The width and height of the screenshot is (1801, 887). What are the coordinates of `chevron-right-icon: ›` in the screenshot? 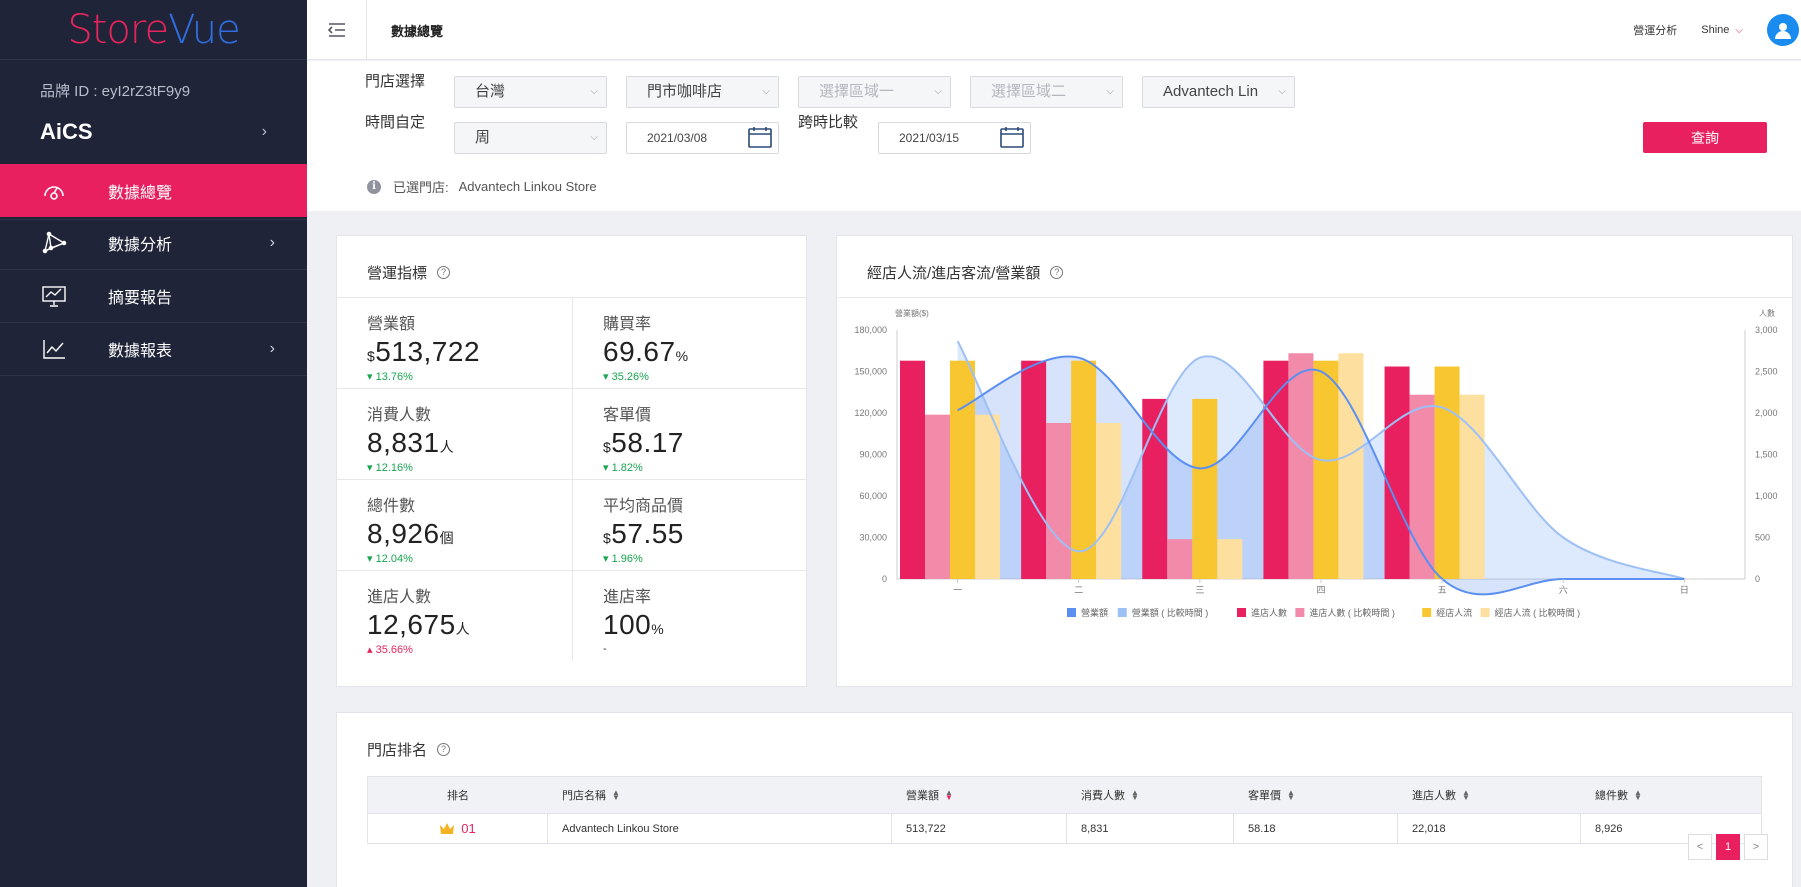 It's located at (272, 242).